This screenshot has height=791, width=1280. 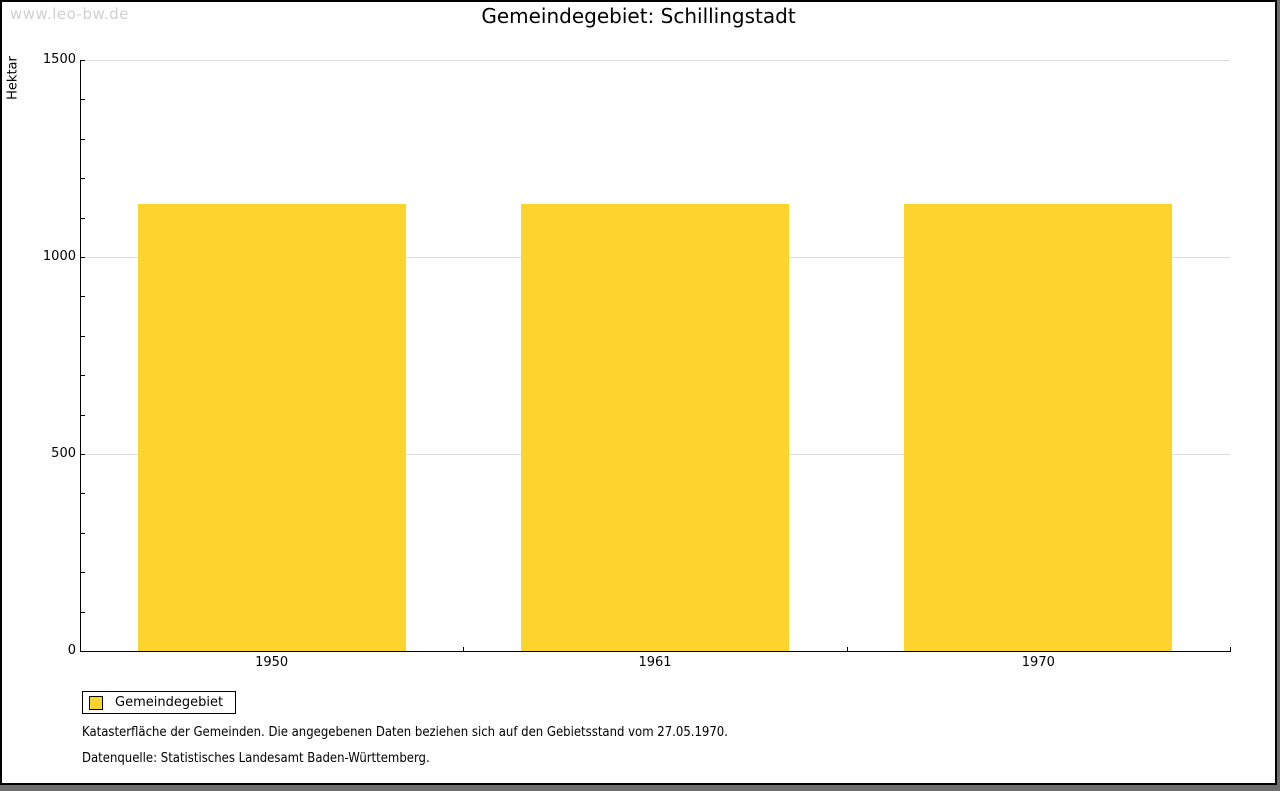 I want to click on chart-legend: Gemeindegebiet, so click(x=159, y=702).